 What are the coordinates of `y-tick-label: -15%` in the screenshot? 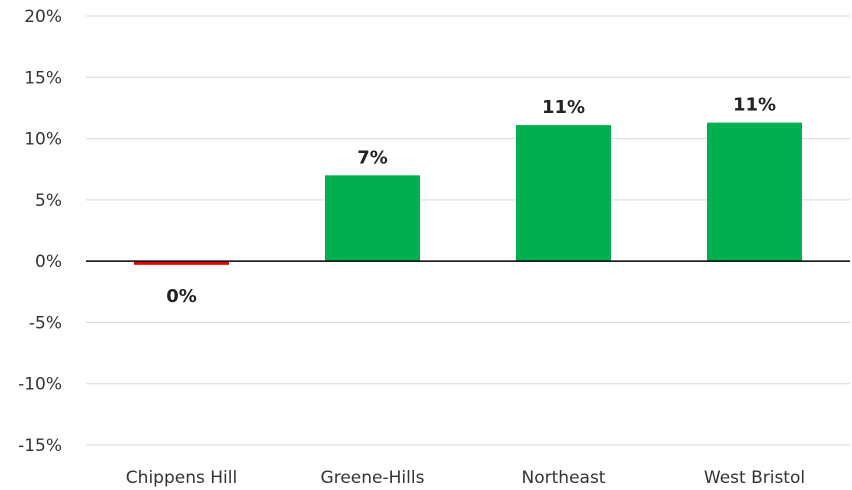 It's located at (40, 446).